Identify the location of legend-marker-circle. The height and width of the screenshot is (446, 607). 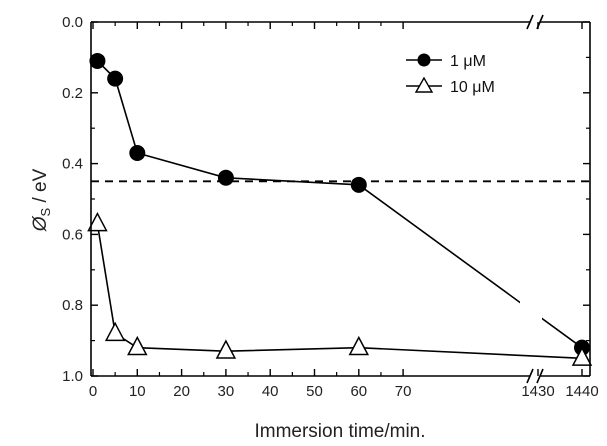
(424, 60).